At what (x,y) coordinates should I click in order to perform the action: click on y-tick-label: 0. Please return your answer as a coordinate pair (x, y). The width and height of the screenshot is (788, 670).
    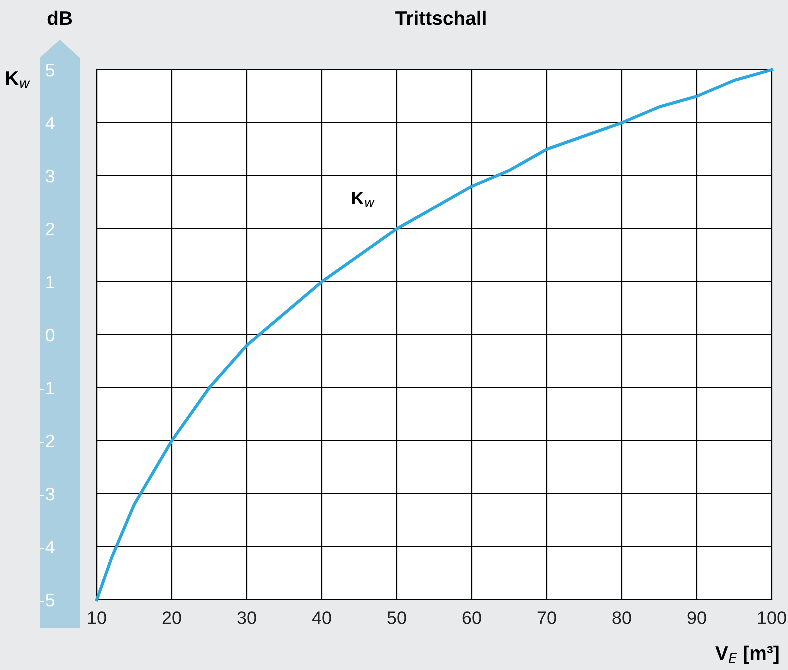
    Looking at the image, I should click on (50, 335).